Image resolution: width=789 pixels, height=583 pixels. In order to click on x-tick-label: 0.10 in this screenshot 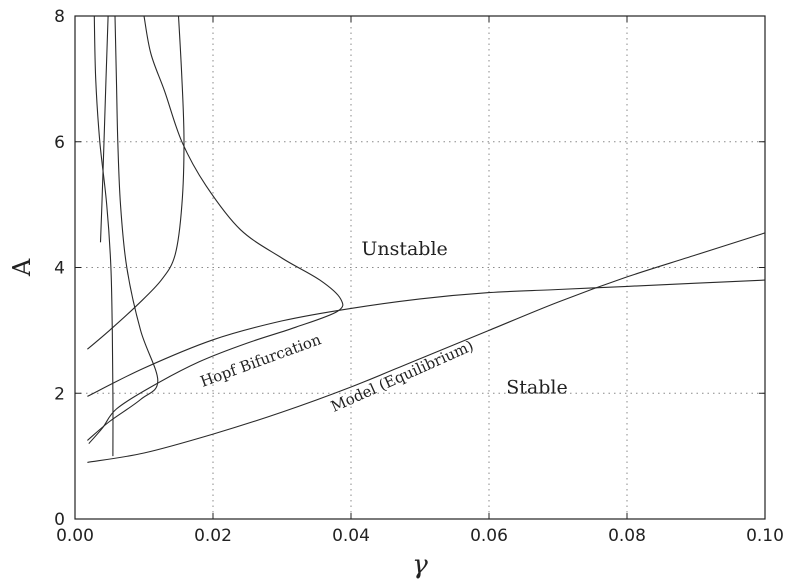, I will do `click(765, 536)`.